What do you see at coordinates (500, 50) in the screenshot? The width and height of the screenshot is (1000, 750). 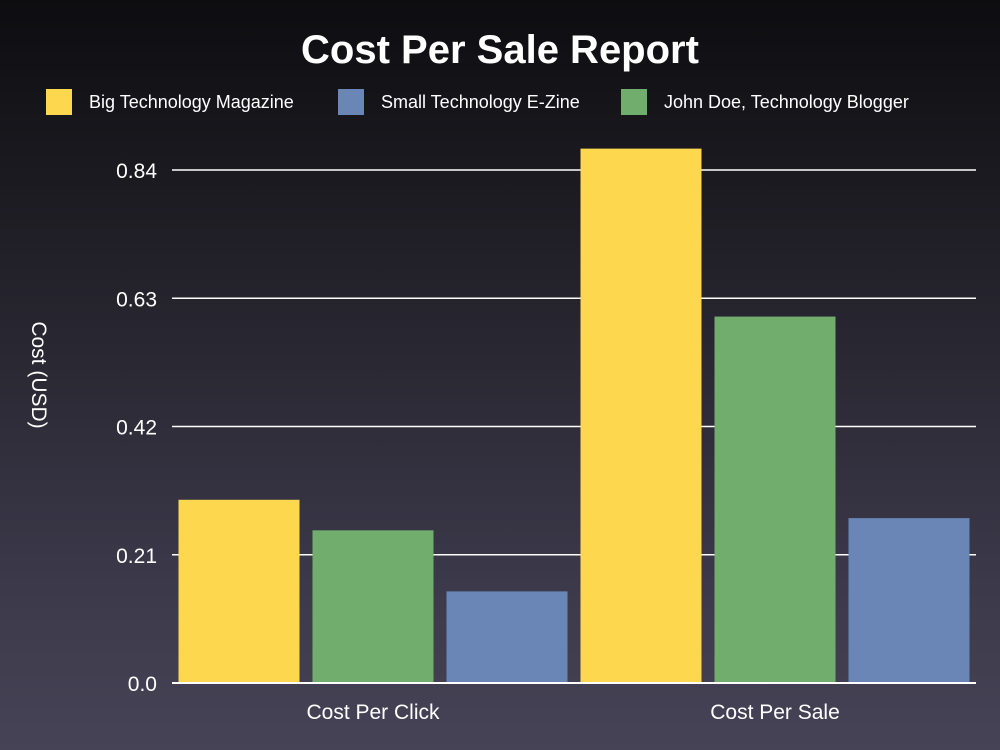 I see `chart-title: Cost Per Sale Report` at bounding box center [500, 50].